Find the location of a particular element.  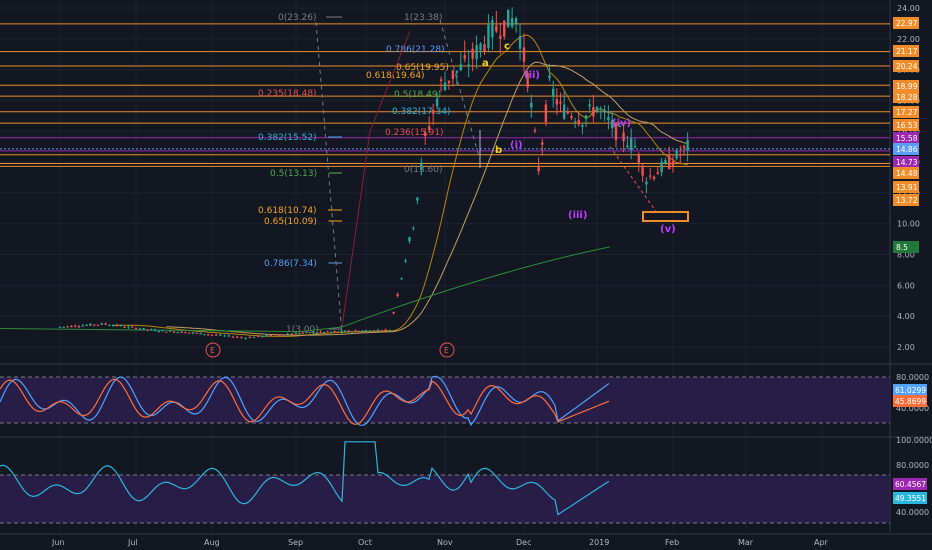

x-tick-6: Dec is located at coordinates (523, 542).